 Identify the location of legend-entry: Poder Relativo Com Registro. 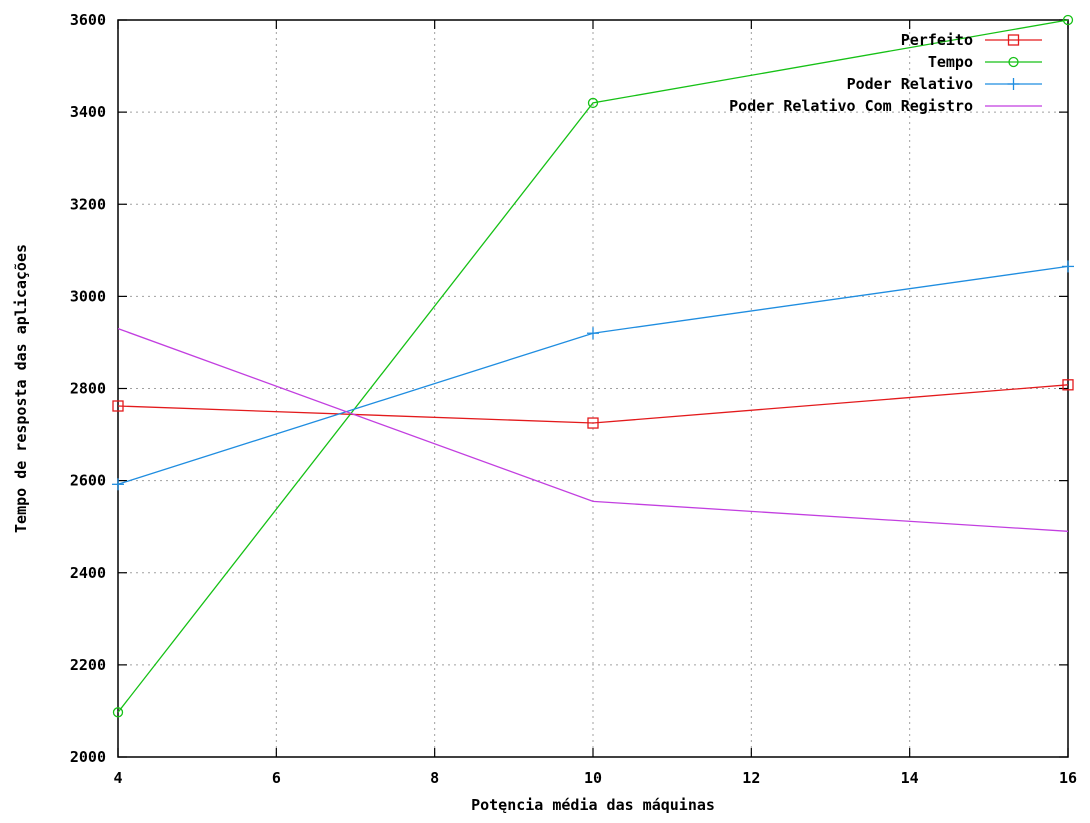
(885, 106).